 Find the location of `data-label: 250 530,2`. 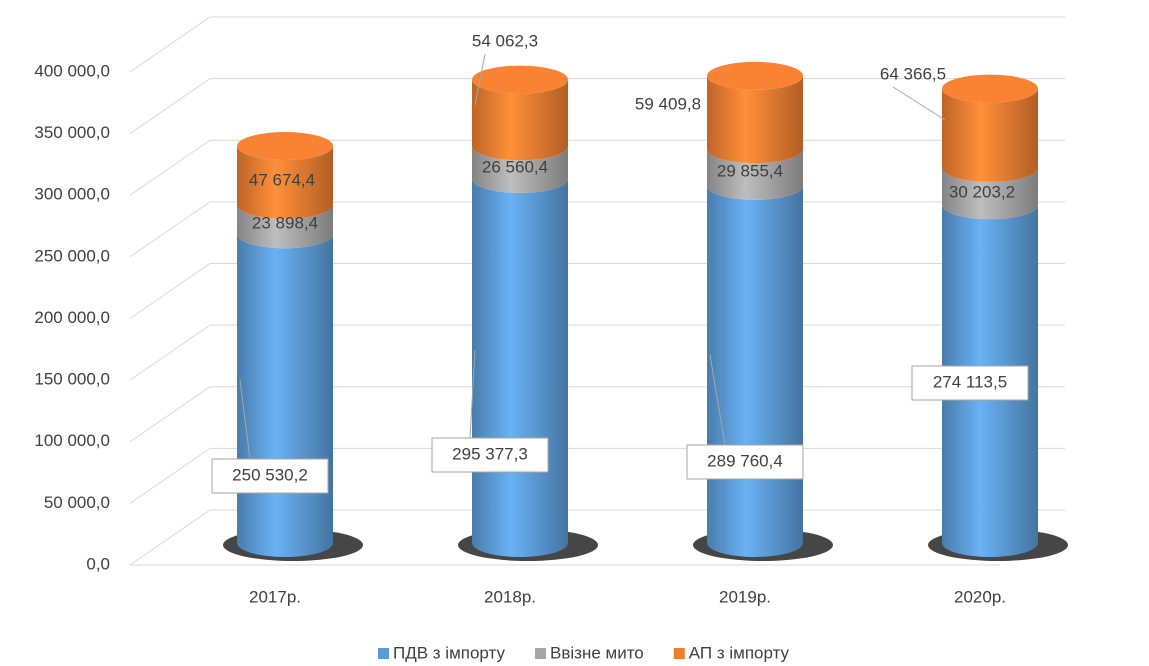

data-label: 250 530,2 is located at coordinates (270, 474).